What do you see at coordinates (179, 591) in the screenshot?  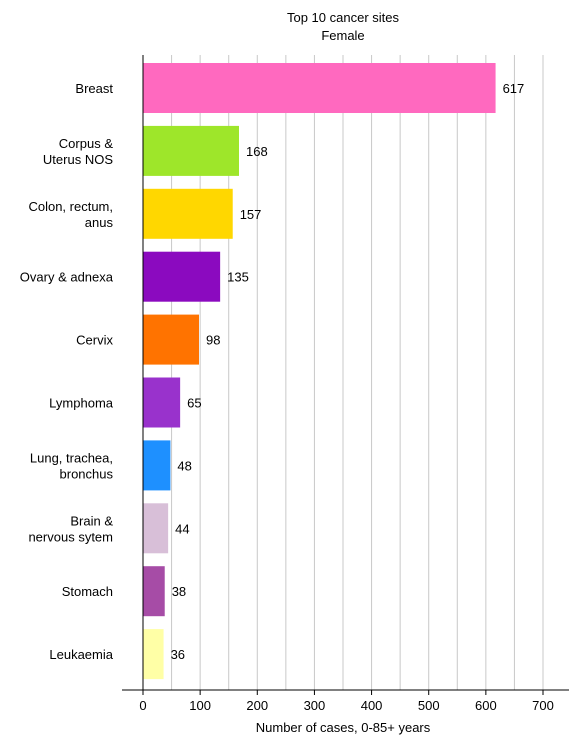 I see `data-label: 38` at bounding box center [179, 591].